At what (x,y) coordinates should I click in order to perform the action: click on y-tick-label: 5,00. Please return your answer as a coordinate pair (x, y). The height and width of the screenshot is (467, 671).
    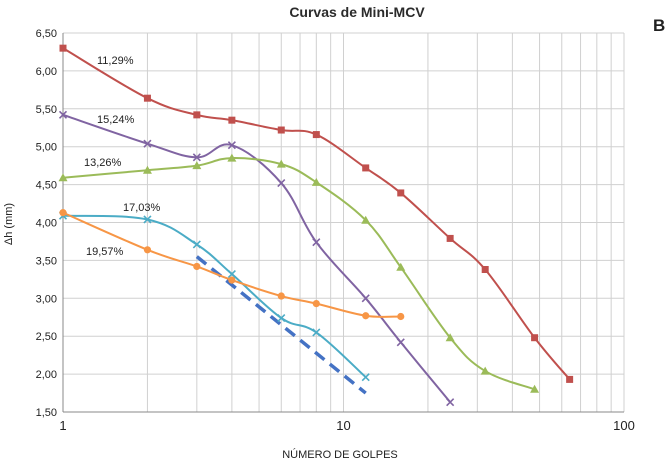
    Looking at the image, I should click on (46, 148).